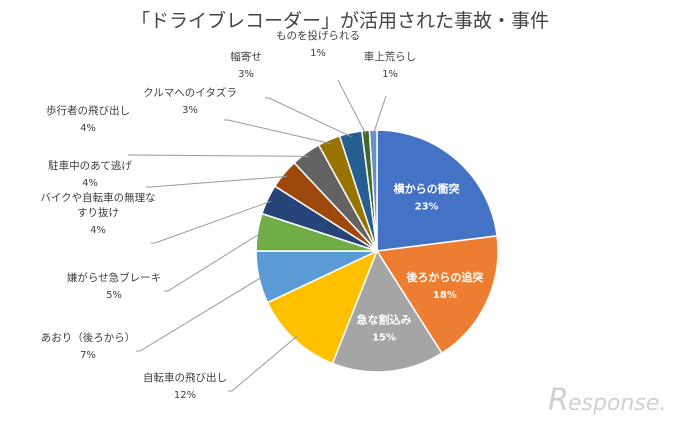 This screenshot has width=680, height=426. What do you see at coordinates (427, 189) in the screenshot?
I see `slice-label: 横からの衝突` at bounding box center [427, 189].